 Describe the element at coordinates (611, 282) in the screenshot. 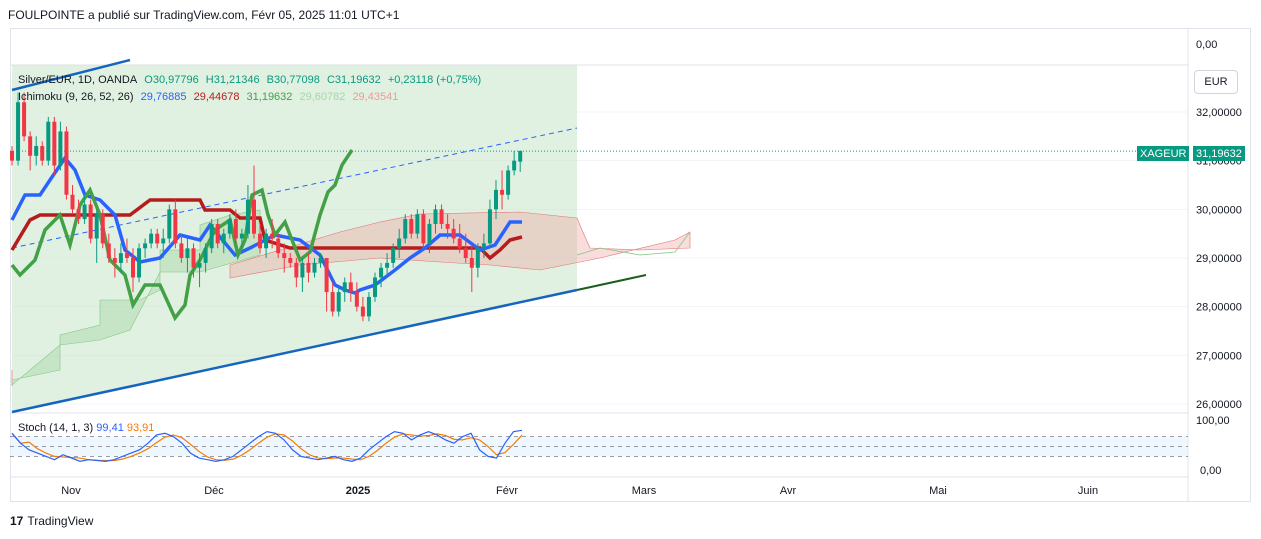

I see `channel-projection-line` at that location.